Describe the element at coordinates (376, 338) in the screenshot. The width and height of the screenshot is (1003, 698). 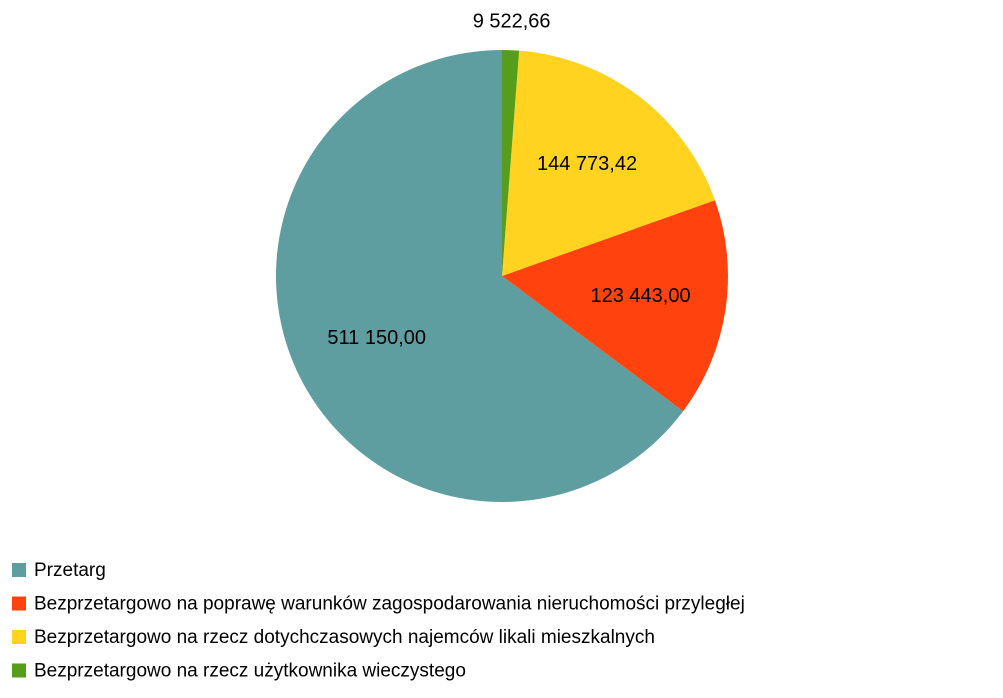
I see `data-label: 511 150,00` at that location.